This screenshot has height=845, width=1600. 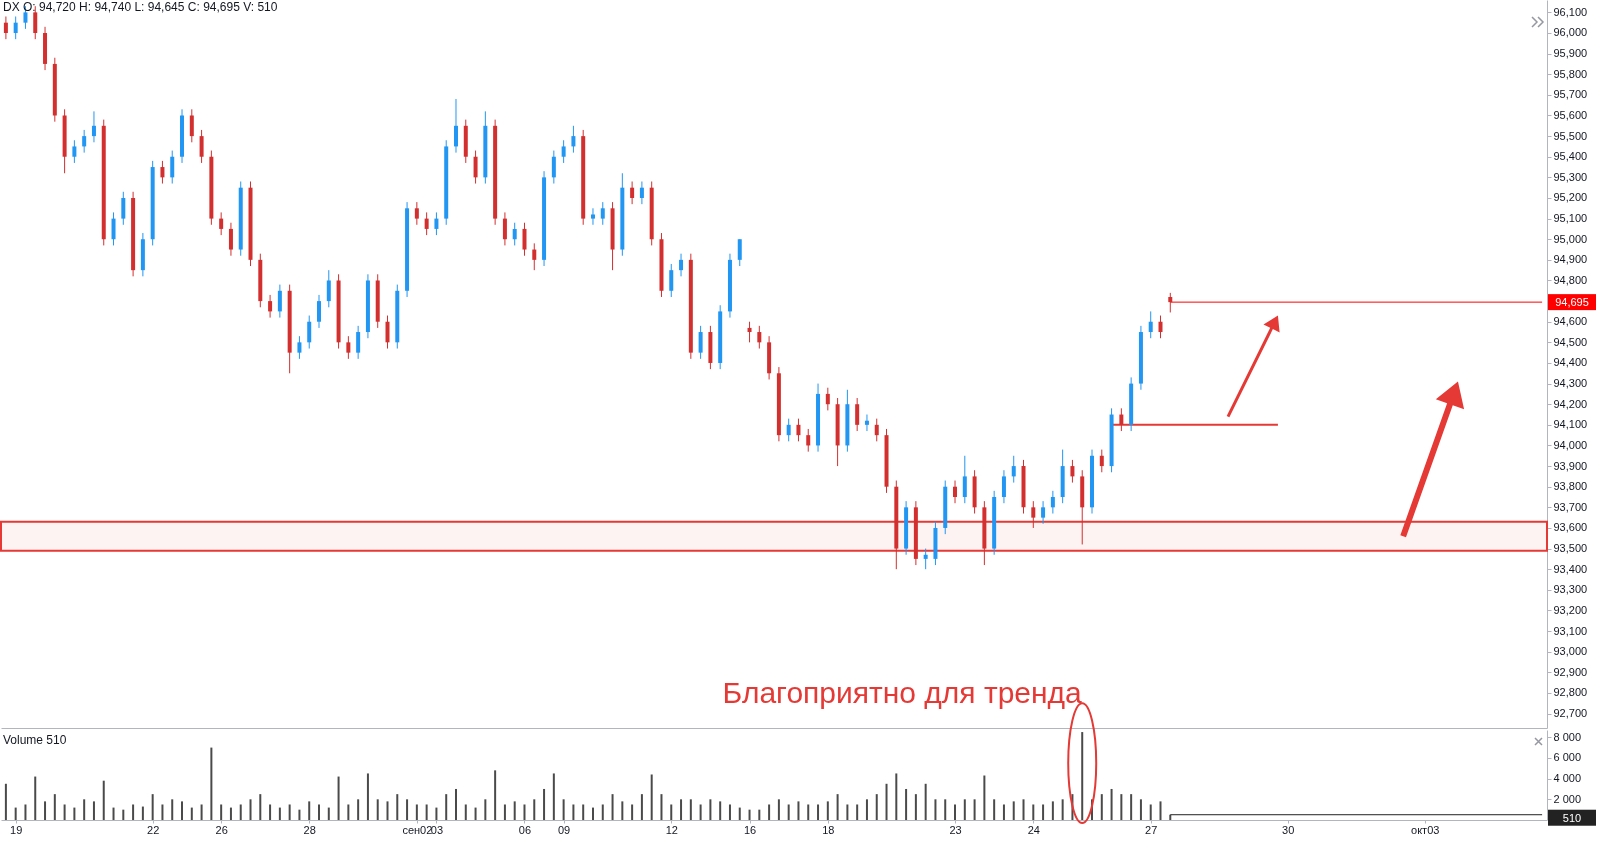 What do you see at coordinates (1570, 114) in the screenshot?
I see `y-tick-label: 95,600` at bounding box center [1570, 114].